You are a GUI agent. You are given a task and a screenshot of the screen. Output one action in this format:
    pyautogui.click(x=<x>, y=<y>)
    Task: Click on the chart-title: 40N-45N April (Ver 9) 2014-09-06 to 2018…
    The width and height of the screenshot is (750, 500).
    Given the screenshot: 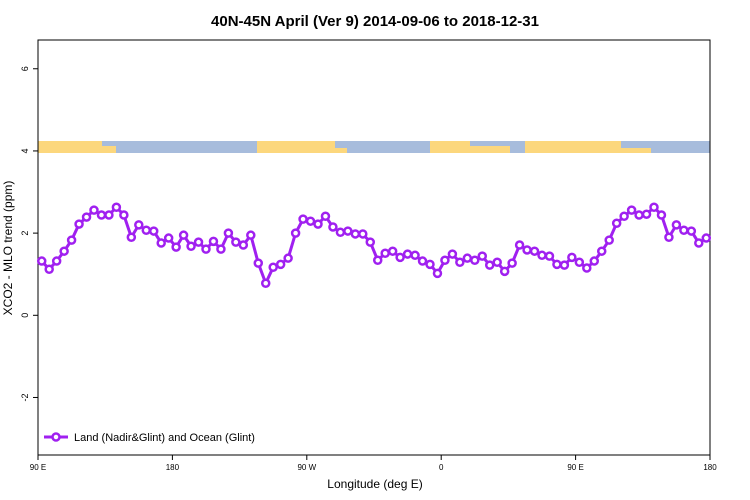 What is the action you would take?
    pyautogui.click(x=375, y=21)
    